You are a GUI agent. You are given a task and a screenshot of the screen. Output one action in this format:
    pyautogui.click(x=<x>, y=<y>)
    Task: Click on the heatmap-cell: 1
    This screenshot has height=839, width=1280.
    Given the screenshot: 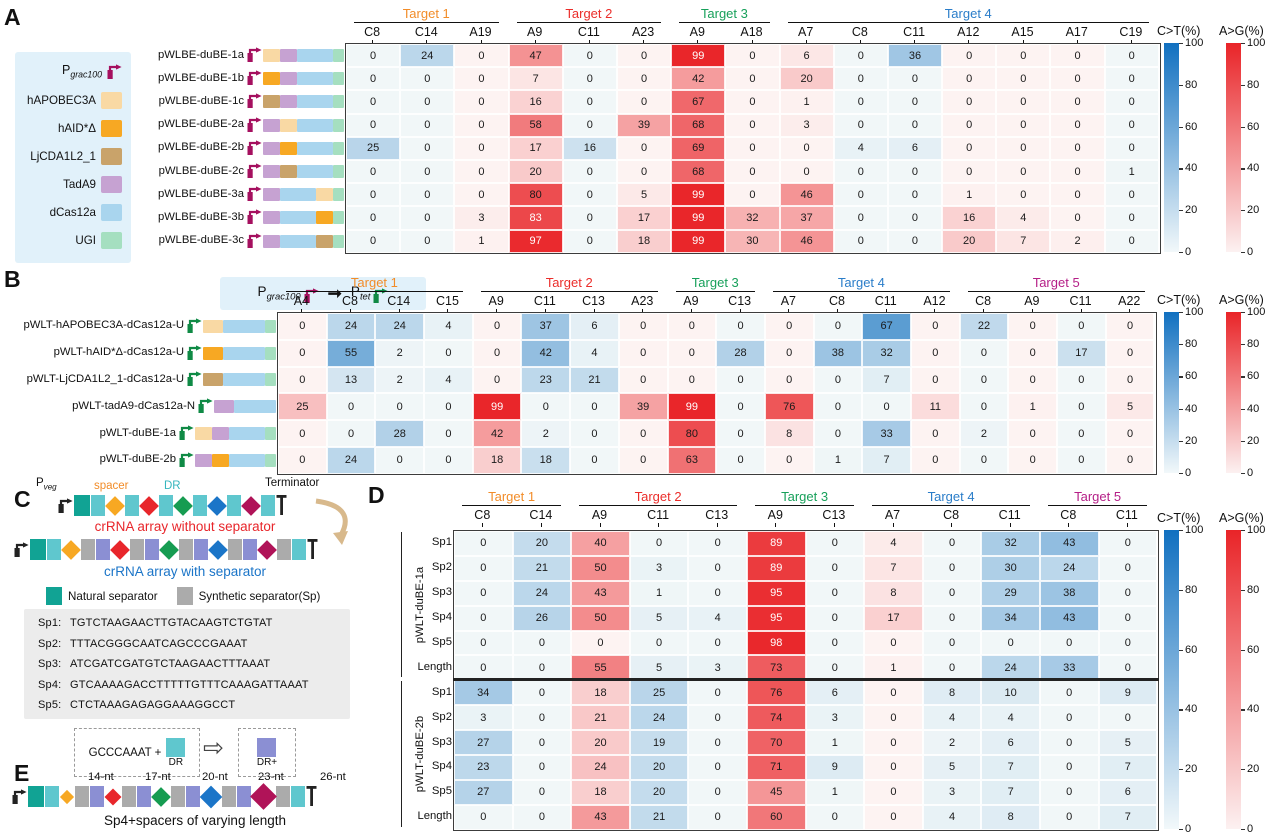 What is the action you would take?
    pyautogui.click(x=835, y=743)
    